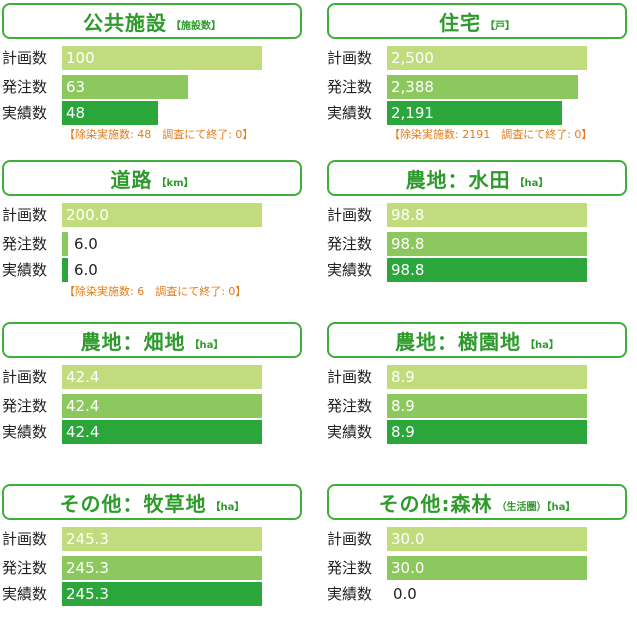  Describe the element at coordinates (152, 270) in the screenshot. I see `bar-row-actual: 実績数 6.0` at that location.